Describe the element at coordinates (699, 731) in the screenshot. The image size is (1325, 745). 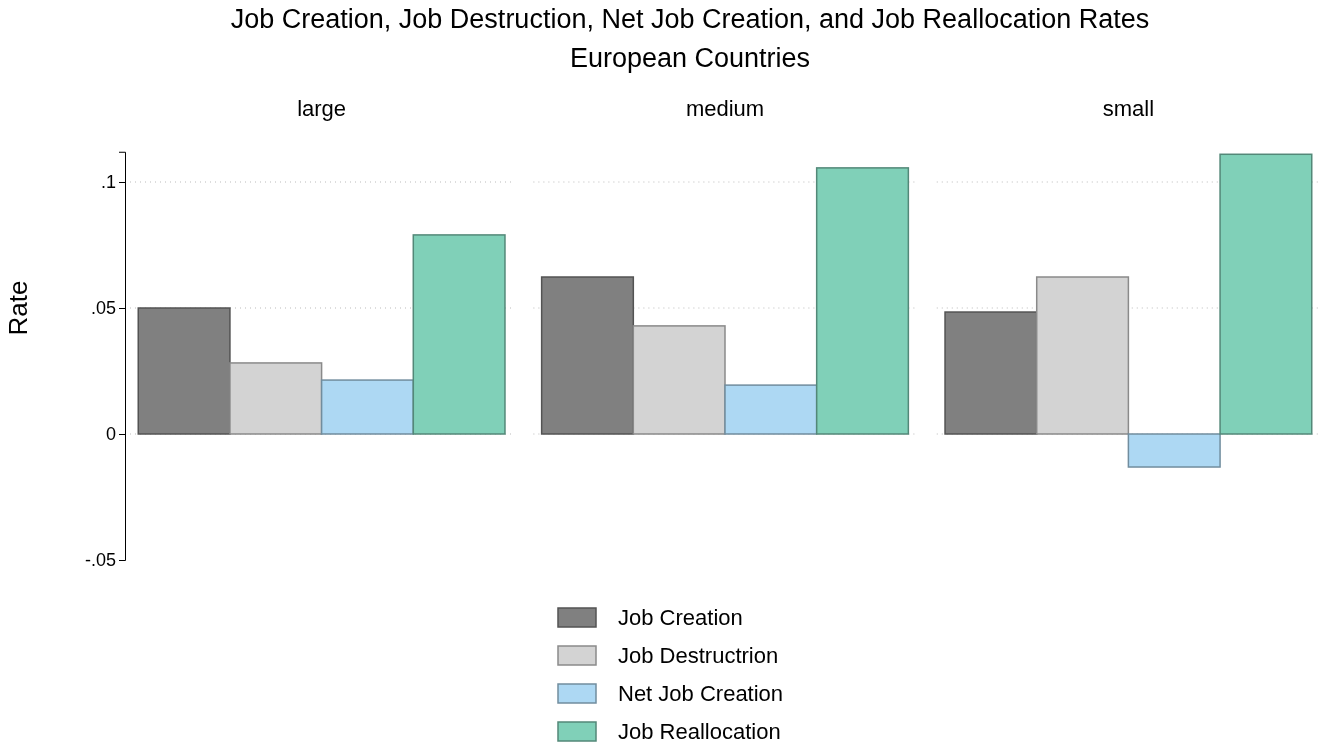
I see `legend-label: Job Reallocation` at that location.